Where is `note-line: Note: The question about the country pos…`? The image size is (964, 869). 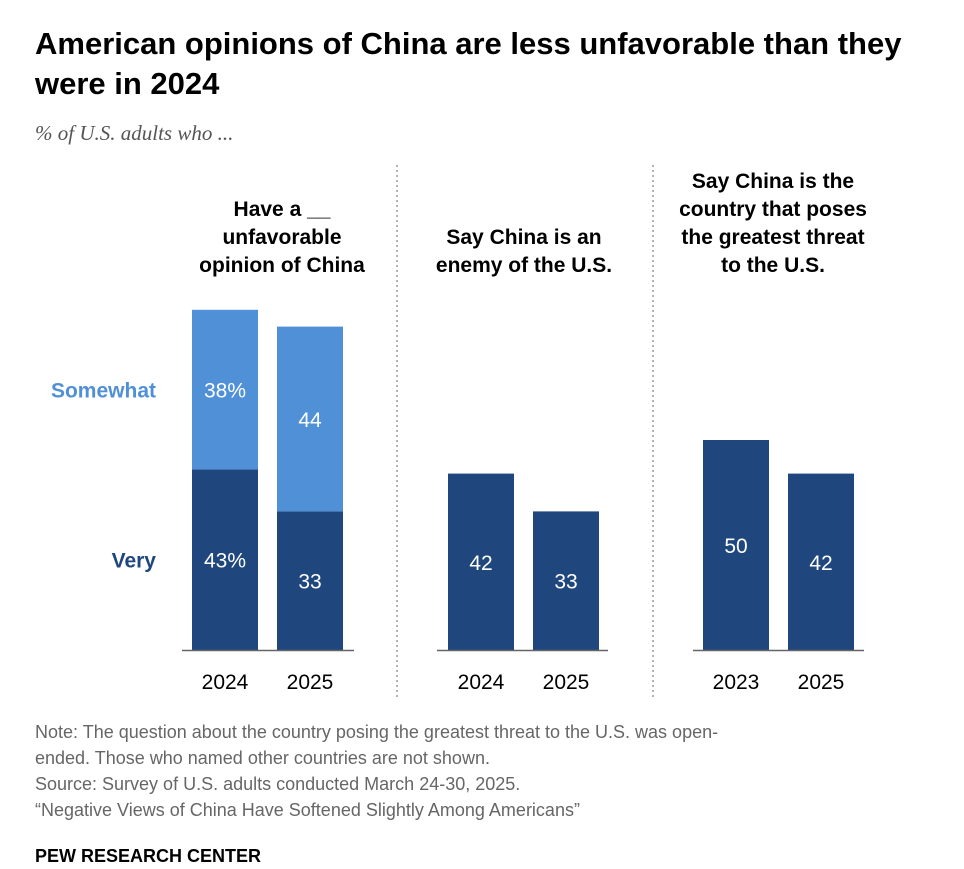 note-line: Note: The question about the country pos… is located at coordinates (377, 732).